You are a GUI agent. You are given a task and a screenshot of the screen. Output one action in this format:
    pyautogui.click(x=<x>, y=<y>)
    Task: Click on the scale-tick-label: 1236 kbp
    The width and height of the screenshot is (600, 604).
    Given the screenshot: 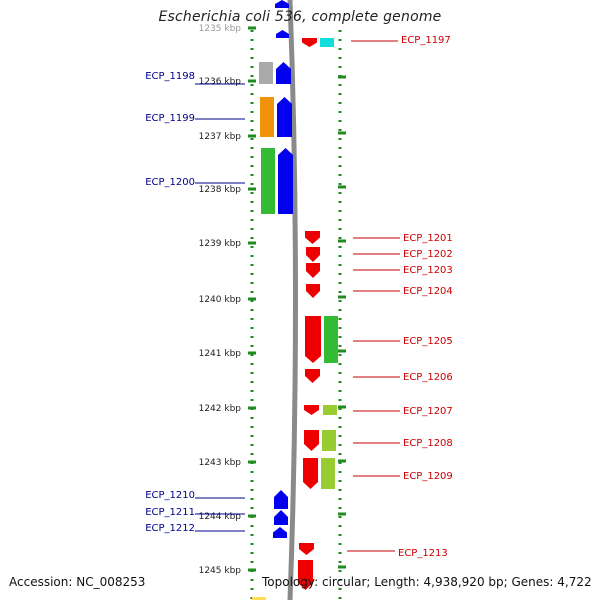 What is the action you would take?
    pyautogui.click(x=220, y=82)
    